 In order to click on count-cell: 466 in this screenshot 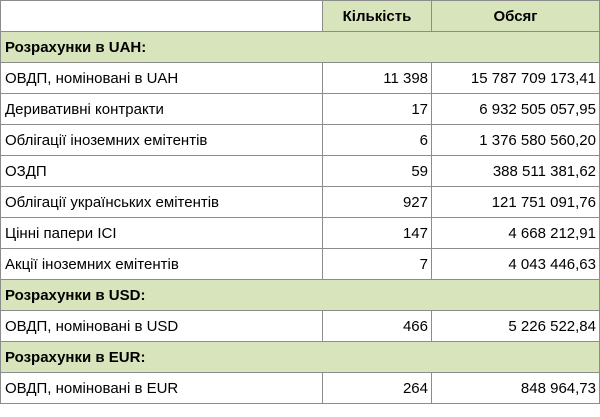, I will do `click(377, 326)`.